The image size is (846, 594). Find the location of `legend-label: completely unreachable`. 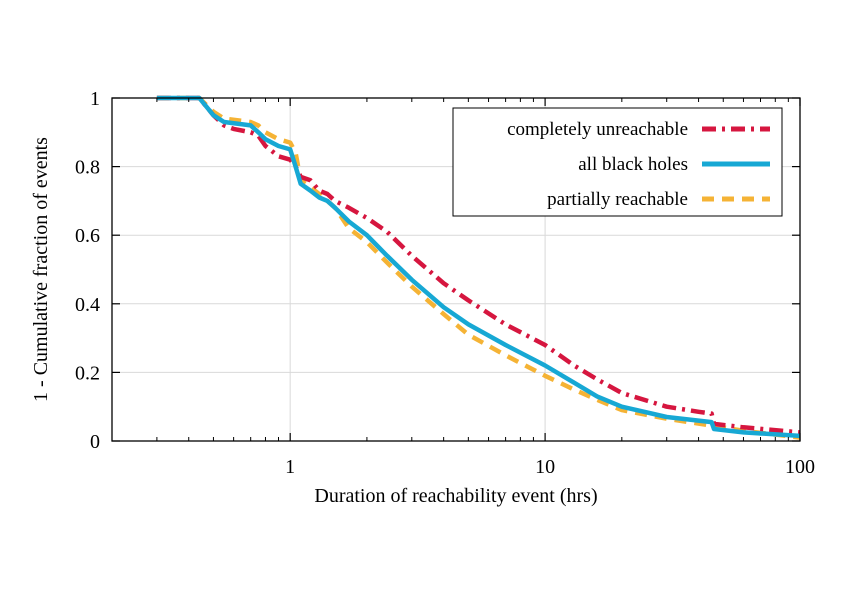

legend-label: completely unreachable is located at coordinates (597, 129).